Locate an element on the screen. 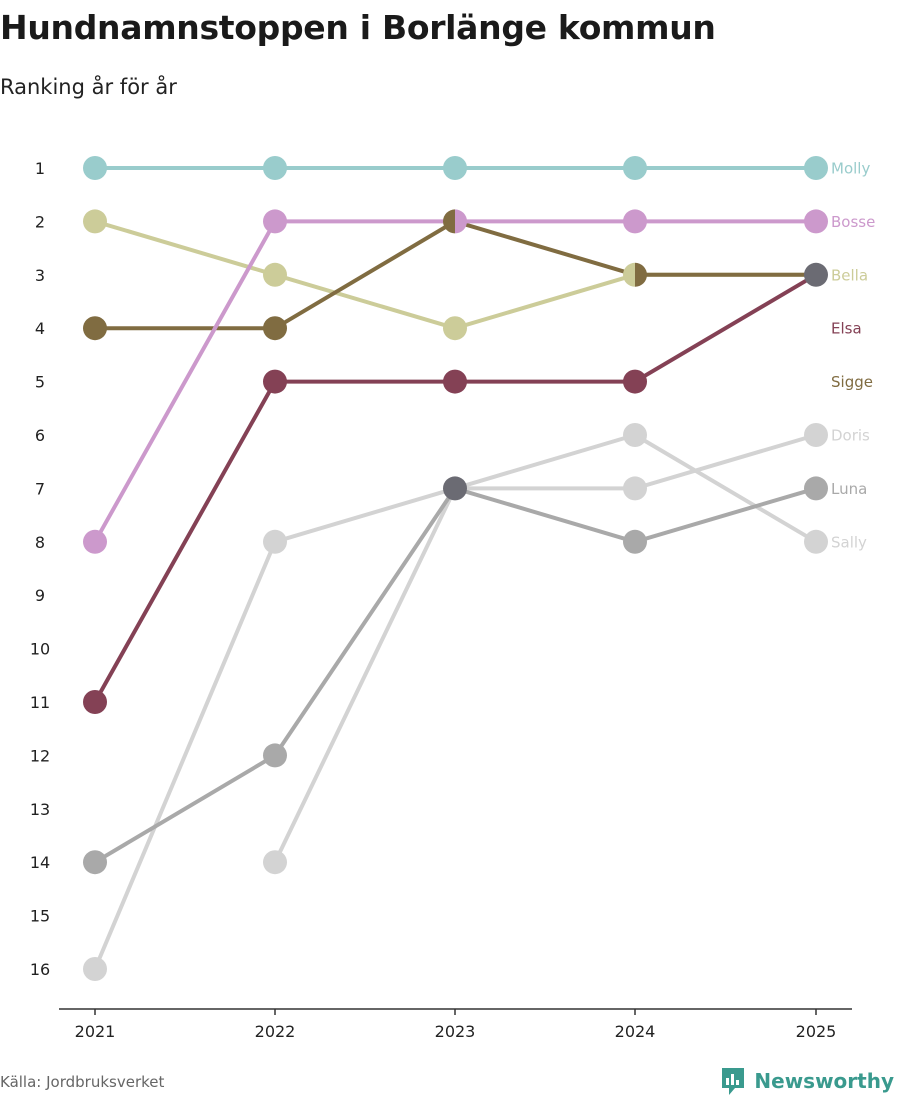  x-tick-label: 2023 is located at coordinates (455, 1031).